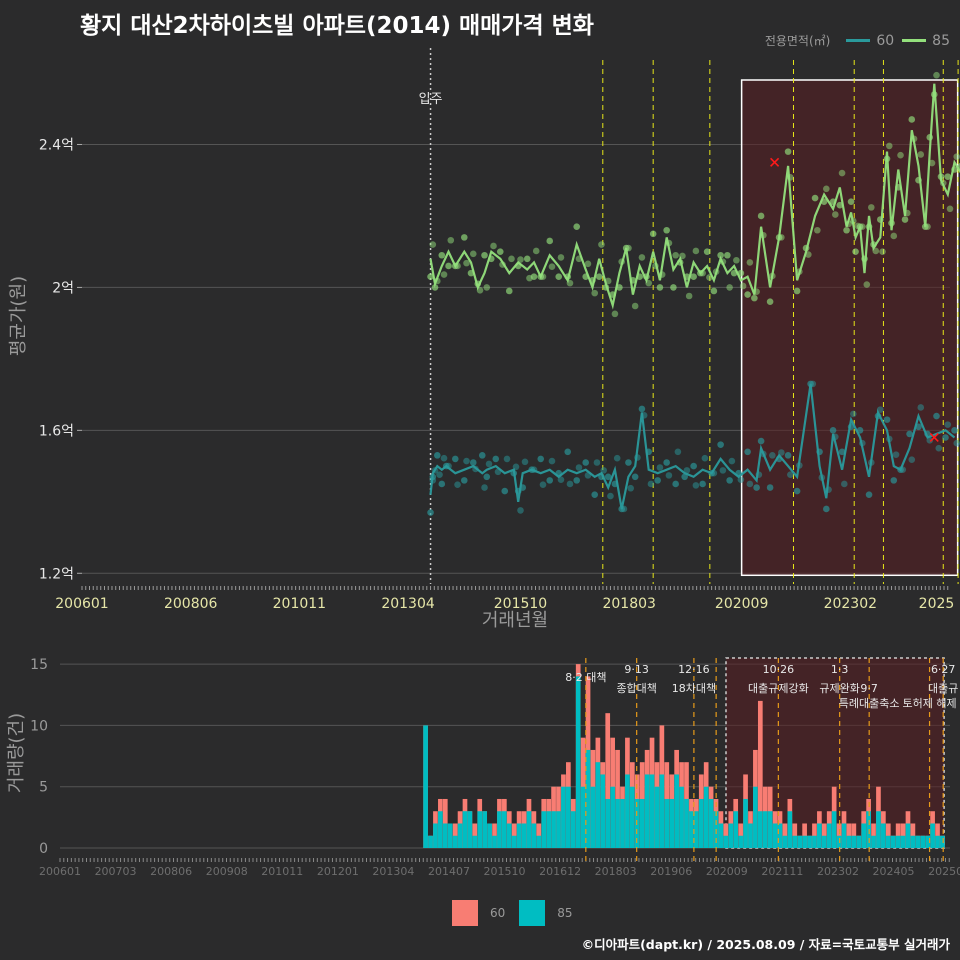 The height and width of the screenshot is (960, 960). What do you see at coordinates (840, 669) in the screenshot?
I see `event-annotation: 1·3` at bounding box center [840, 669].